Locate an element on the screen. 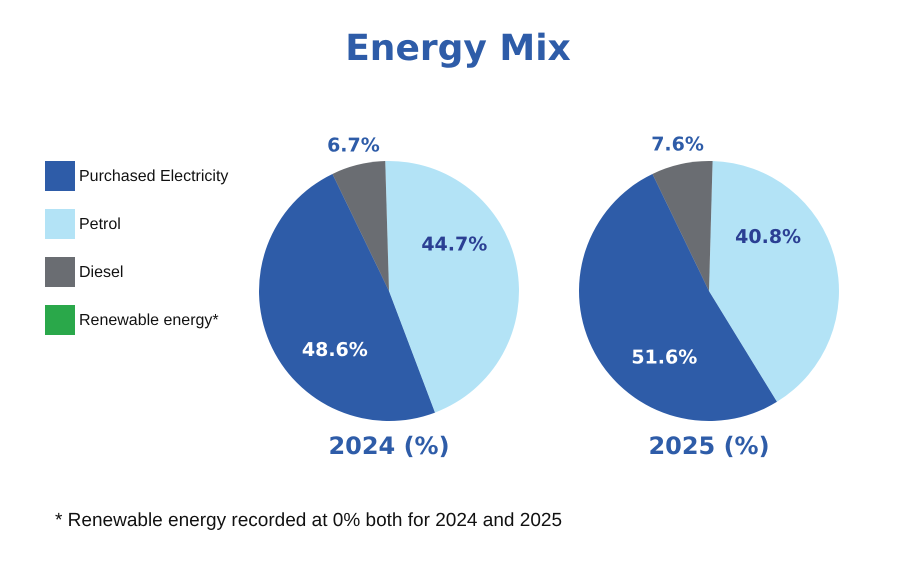  data-label: 7.6% is located at coordinates (677, 144).